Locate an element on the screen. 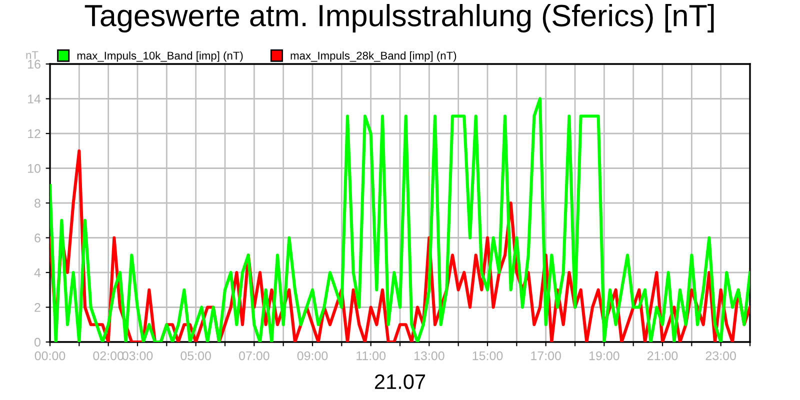 Image resolution: width=800 pixels, height=400 pixels. y-tick-label: 12 is located at coordinates (34, 133).